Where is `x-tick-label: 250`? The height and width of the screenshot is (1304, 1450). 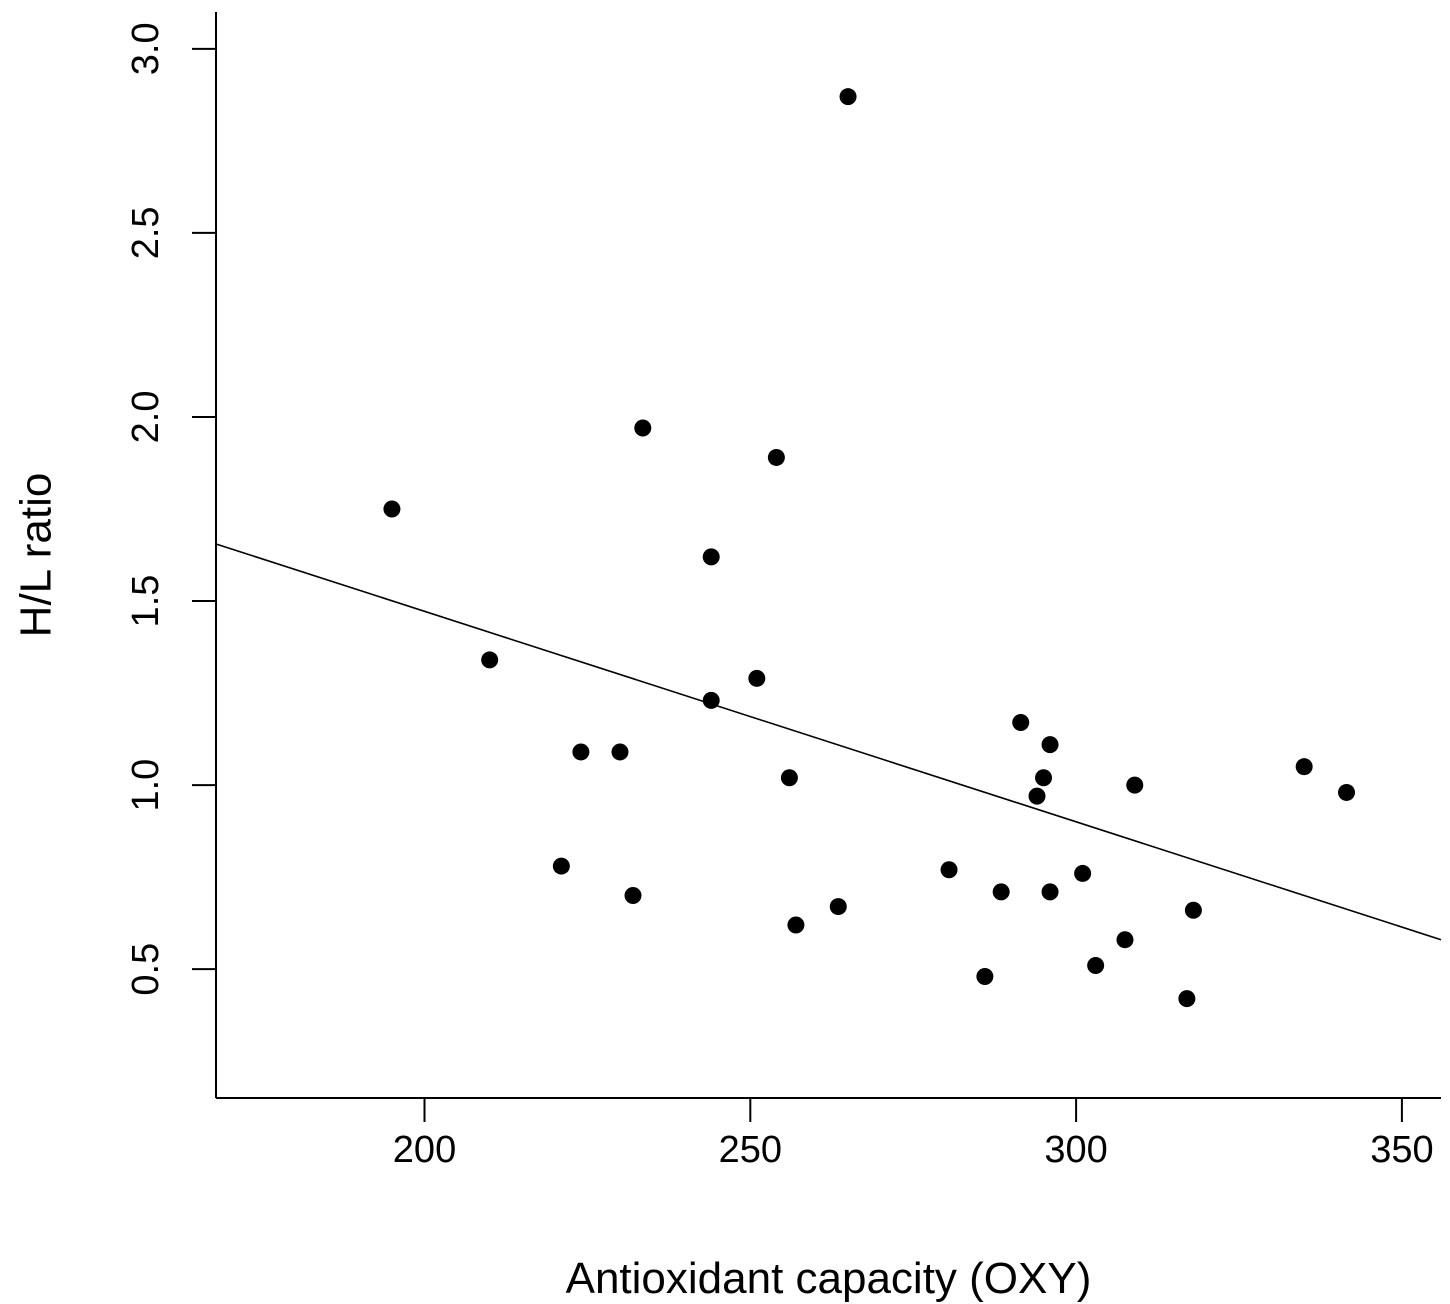
x-tick-label: 250 is located at coordinates (750, 1150).